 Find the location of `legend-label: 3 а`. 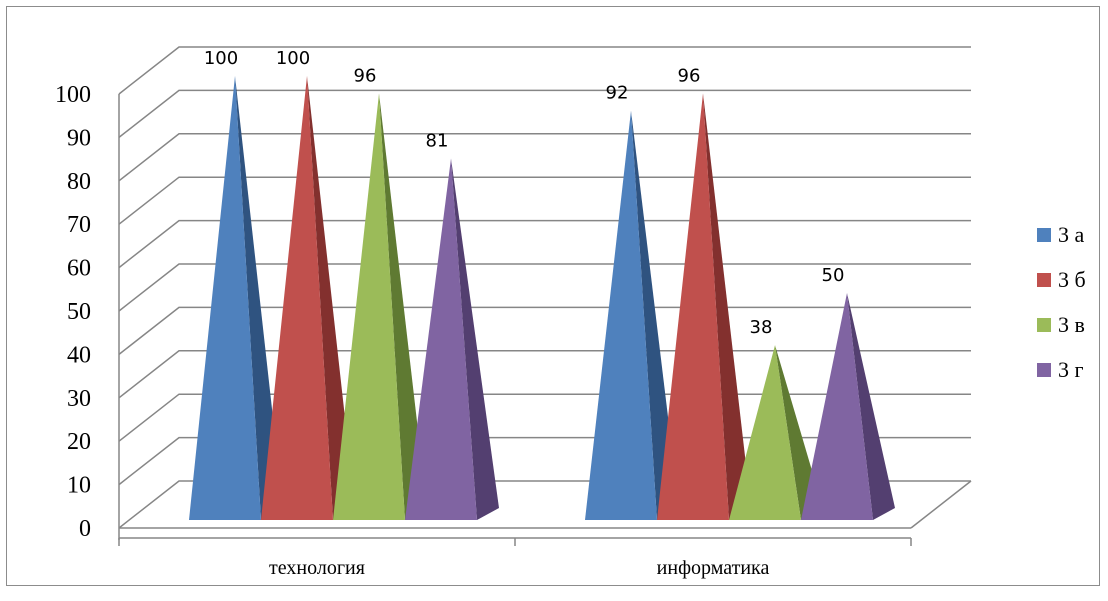

legend-label: 3 а is located at coordinates (1071, 234).